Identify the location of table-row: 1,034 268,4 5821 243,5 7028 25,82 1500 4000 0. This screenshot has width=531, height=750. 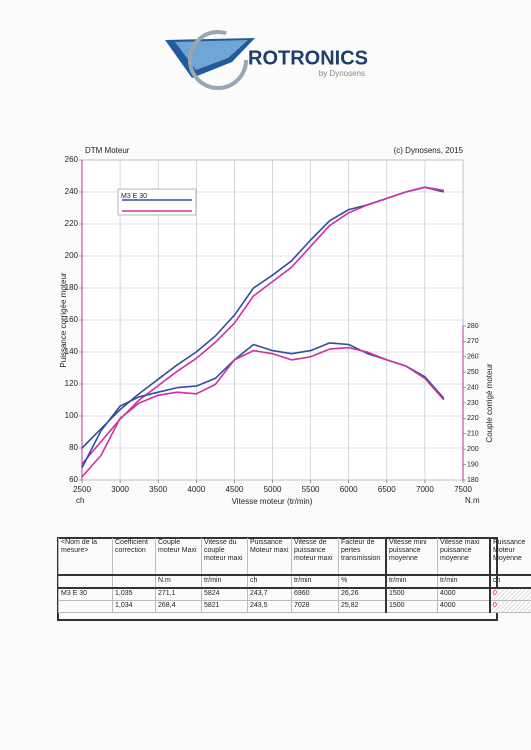
(294, 606).